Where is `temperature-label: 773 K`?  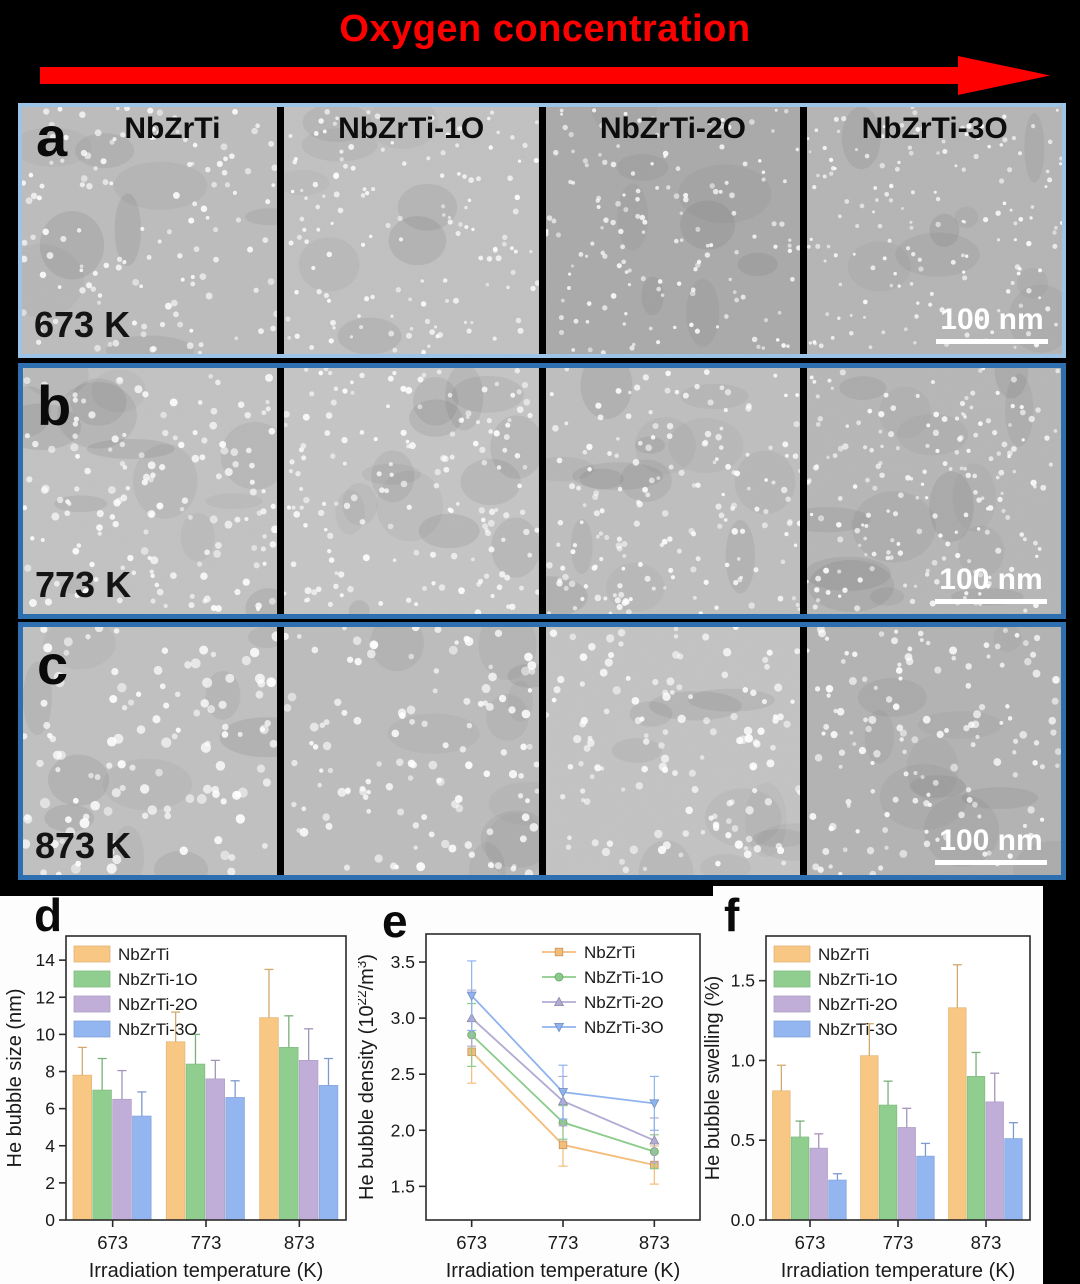
temperature-label: 773 K is located at coordinates (83, 584).